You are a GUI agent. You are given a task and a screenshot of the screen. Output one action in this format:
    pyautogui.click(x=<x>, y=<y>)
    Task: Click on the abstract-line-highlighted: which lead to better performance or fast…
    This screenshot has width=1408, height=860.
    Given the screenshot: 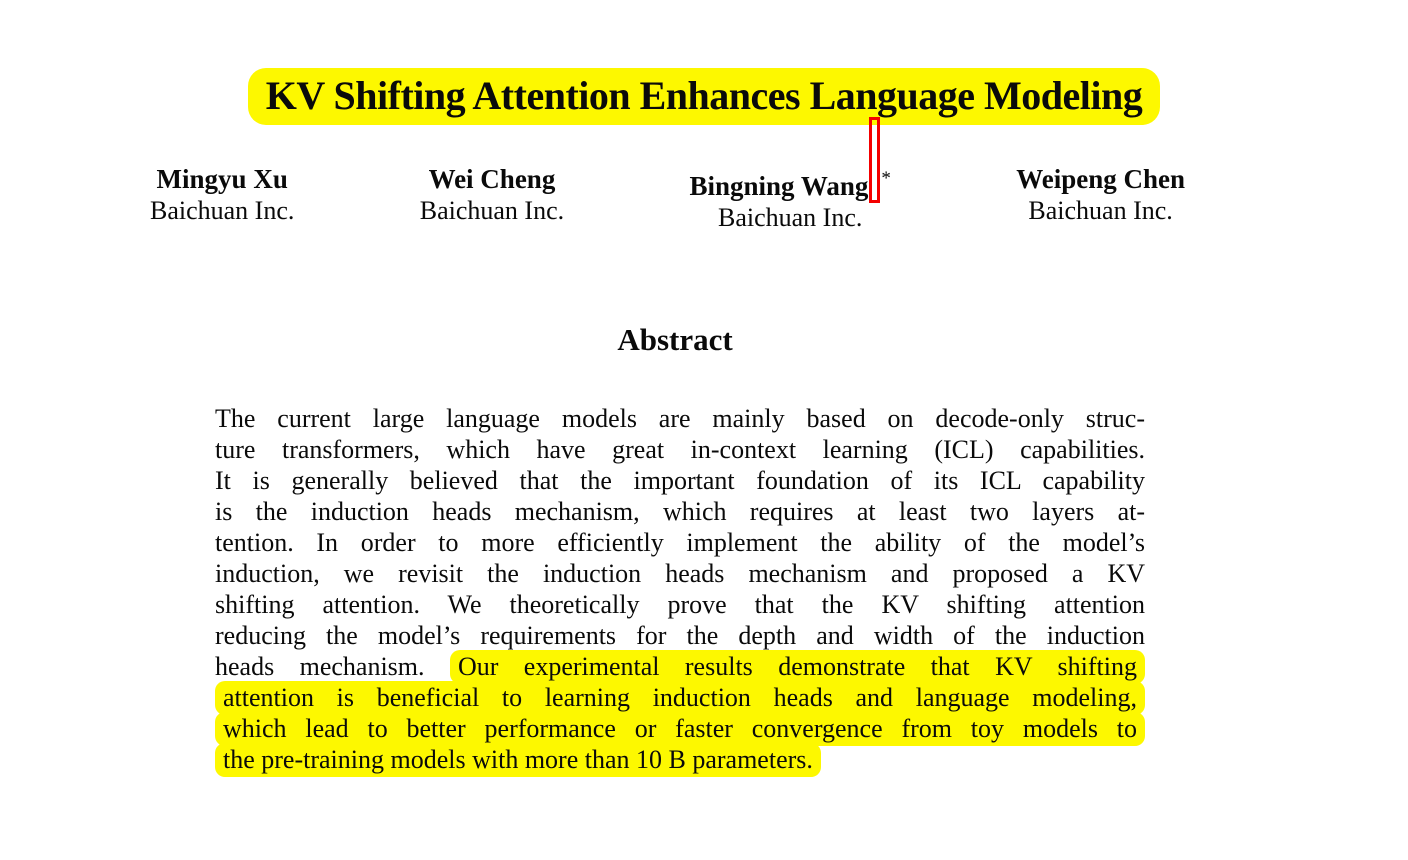 What is the action you would take?
    pyautogui.click(x=680, y=729)
    